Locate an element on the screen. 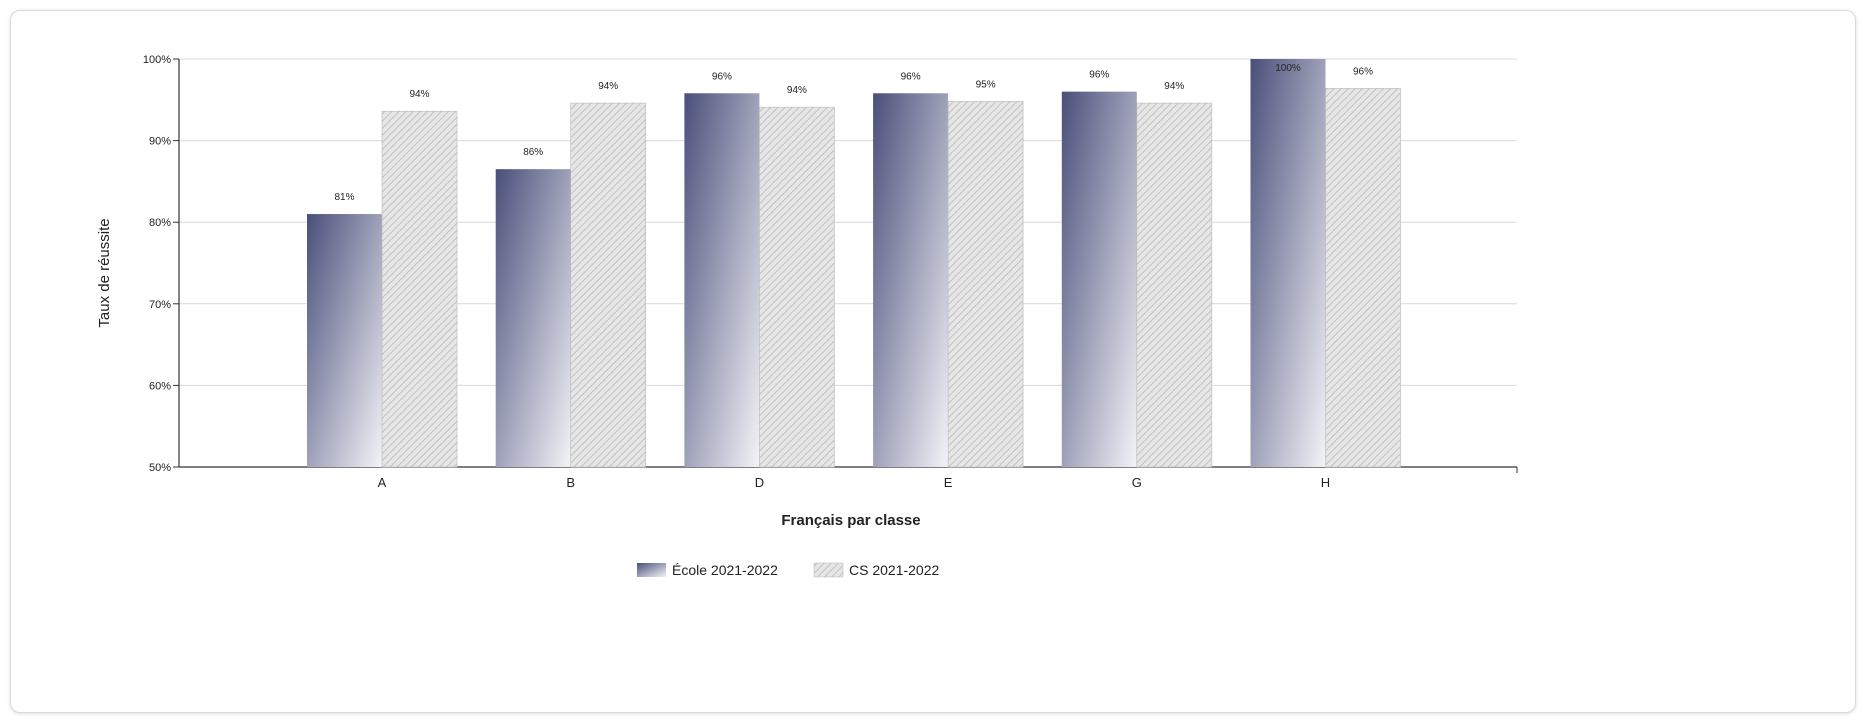 The image size is (1868, 725). legend-item-school: École 2021-2022 is located at coordinates (707, 570).